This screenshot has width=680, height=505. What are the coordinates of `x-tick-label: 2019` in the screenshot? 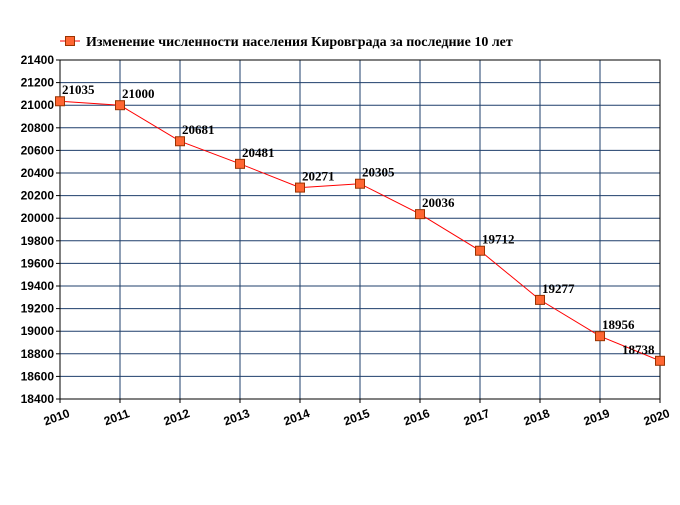 It's located at (597, 417).